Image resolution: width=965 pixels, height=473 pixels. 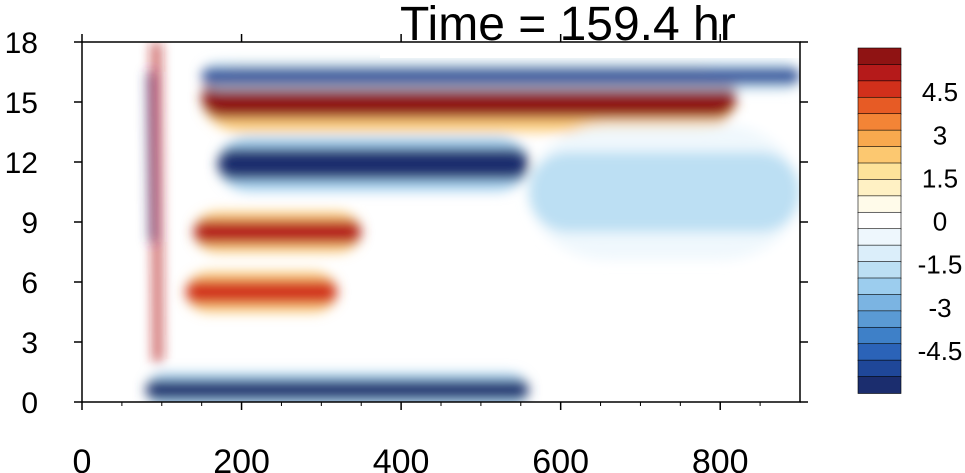 I want to click on y-tick-label: 18, so click(x=21, y=43).